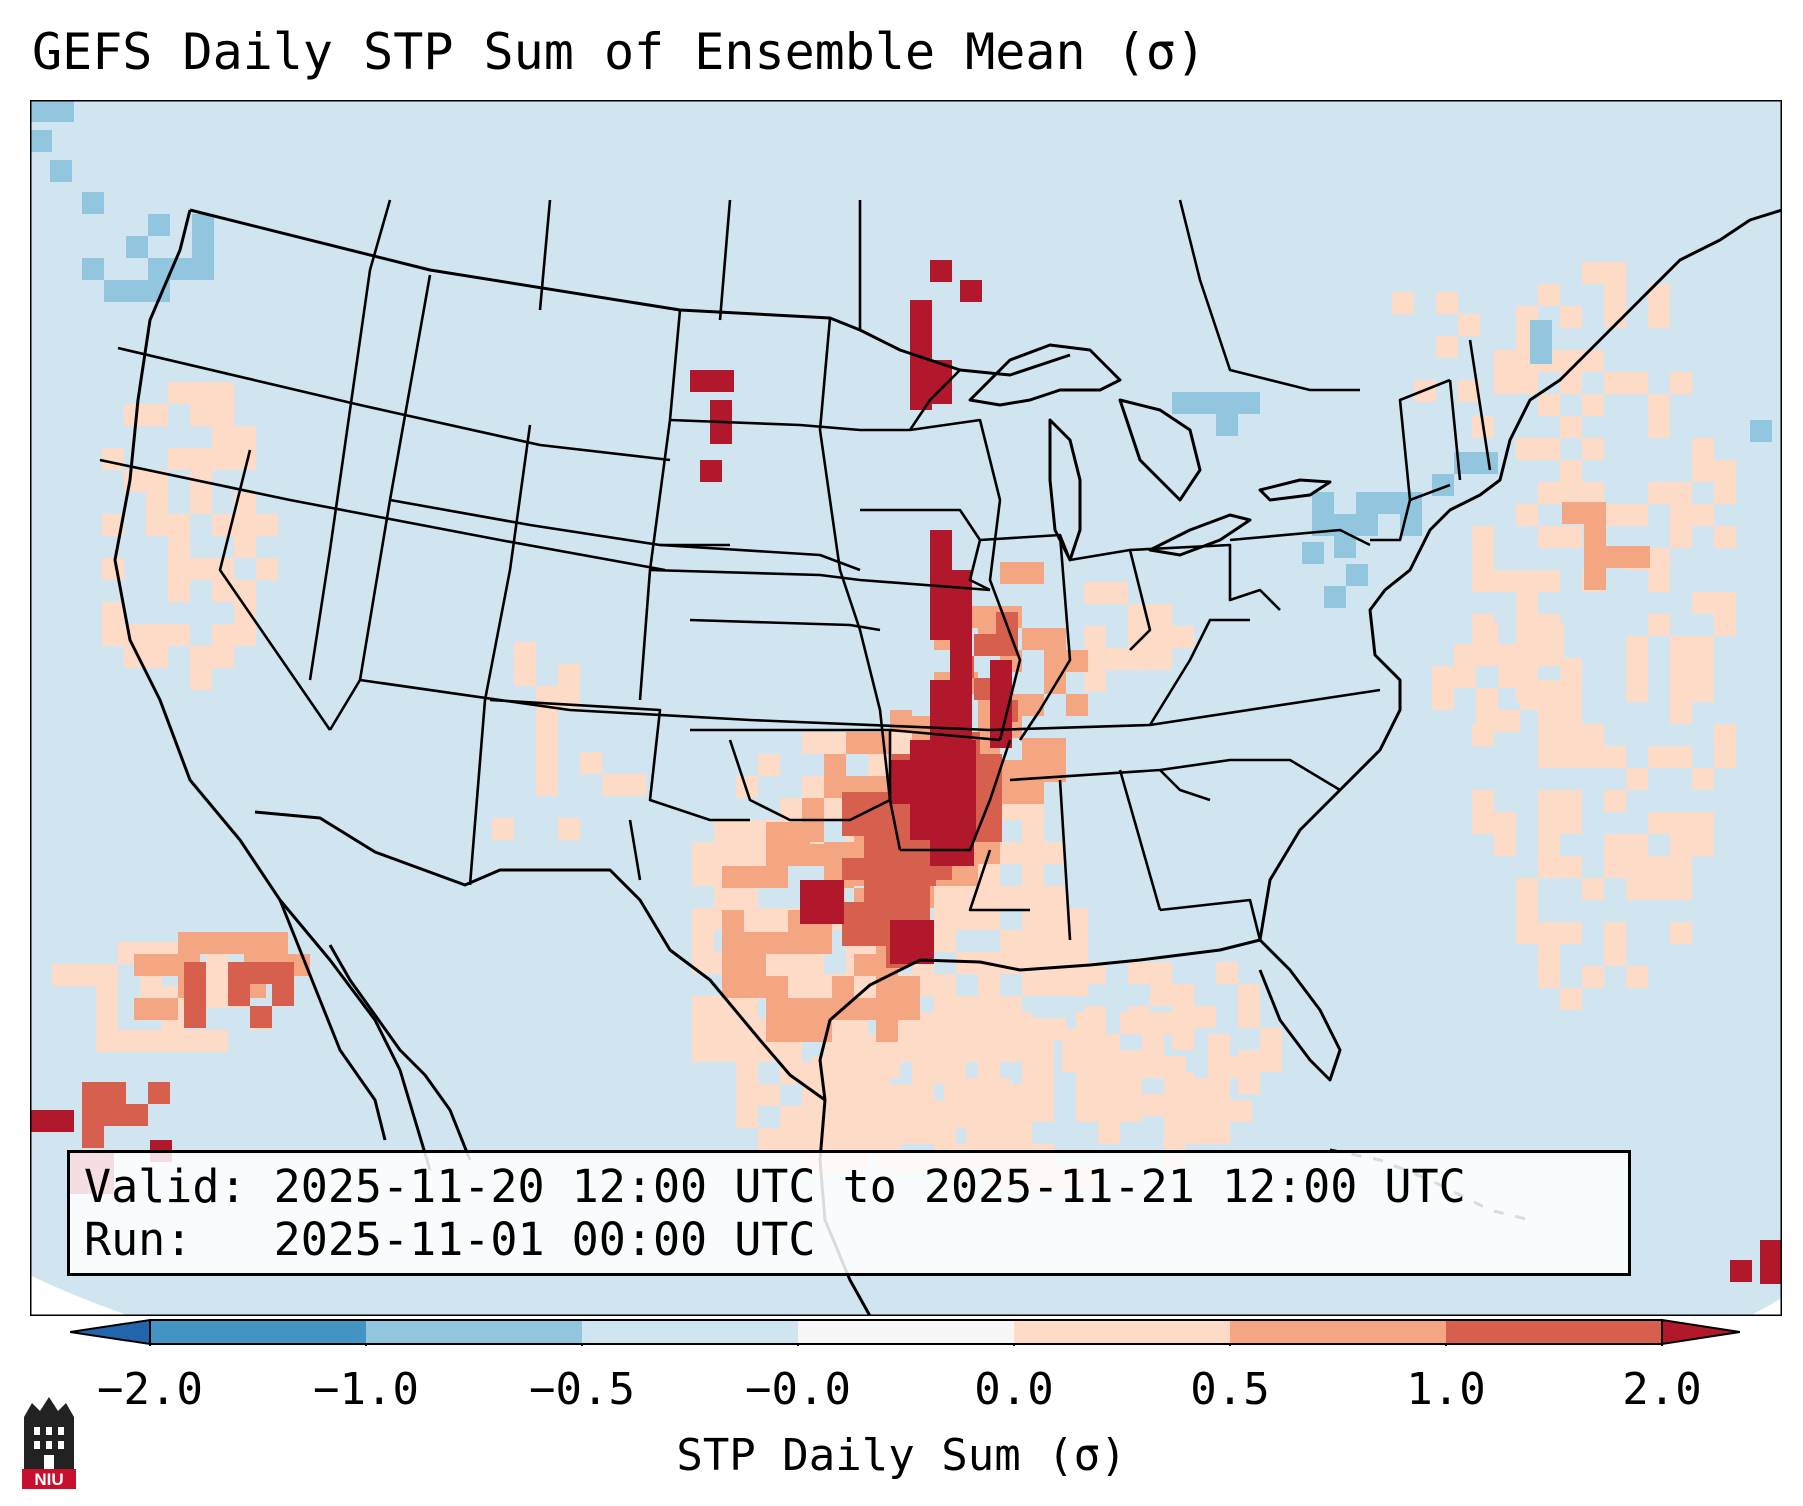  I want to click on pacific-coast, so click(272, 690).